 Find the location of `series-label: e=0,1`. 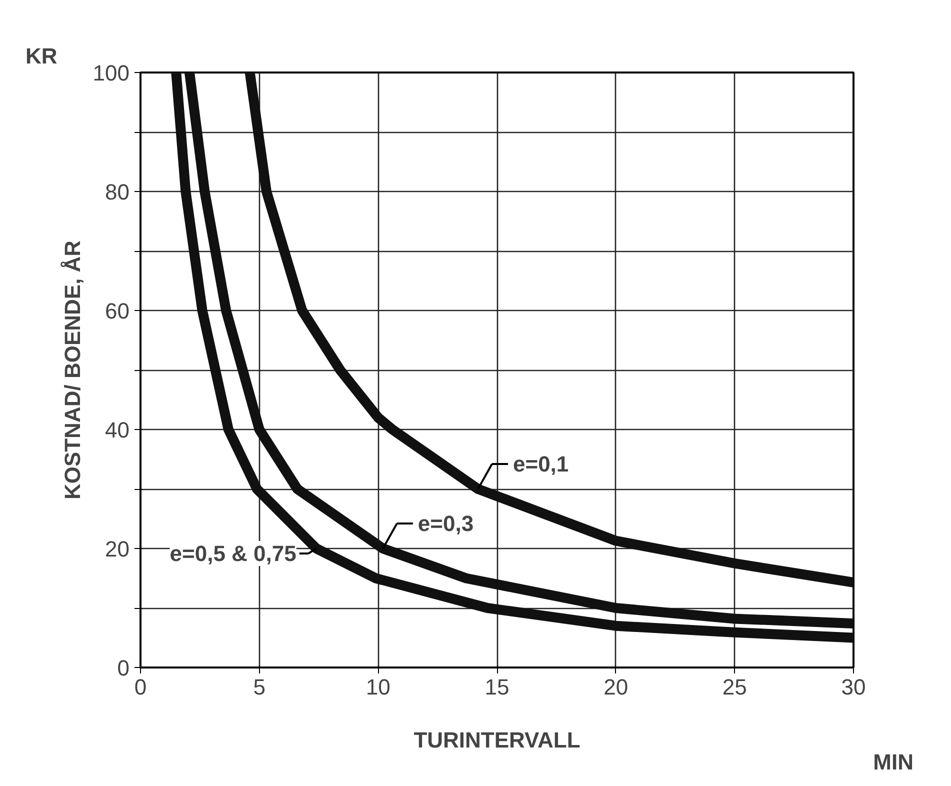

series-label: e=0,1 is located at coordinates (540, 464).